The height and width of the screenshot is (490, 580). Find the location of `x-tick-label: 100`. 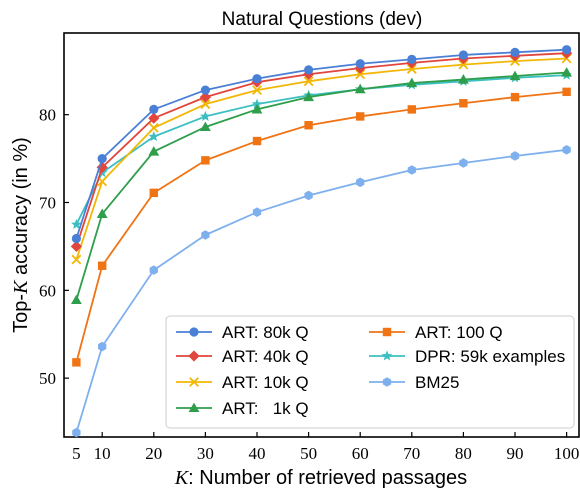

x-tick-label: 100 is located at coordinates (567, 453).